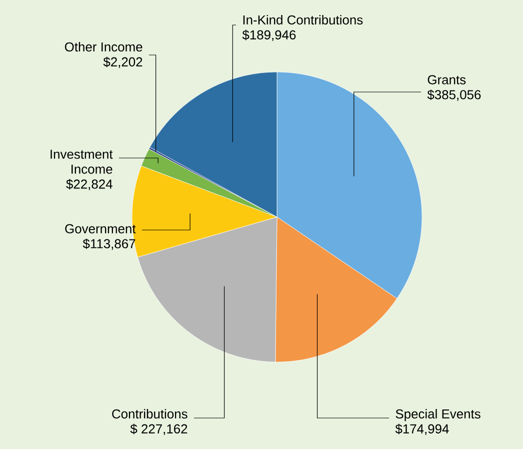  I want to click on slice-label: Special Events, so click(438, 415).